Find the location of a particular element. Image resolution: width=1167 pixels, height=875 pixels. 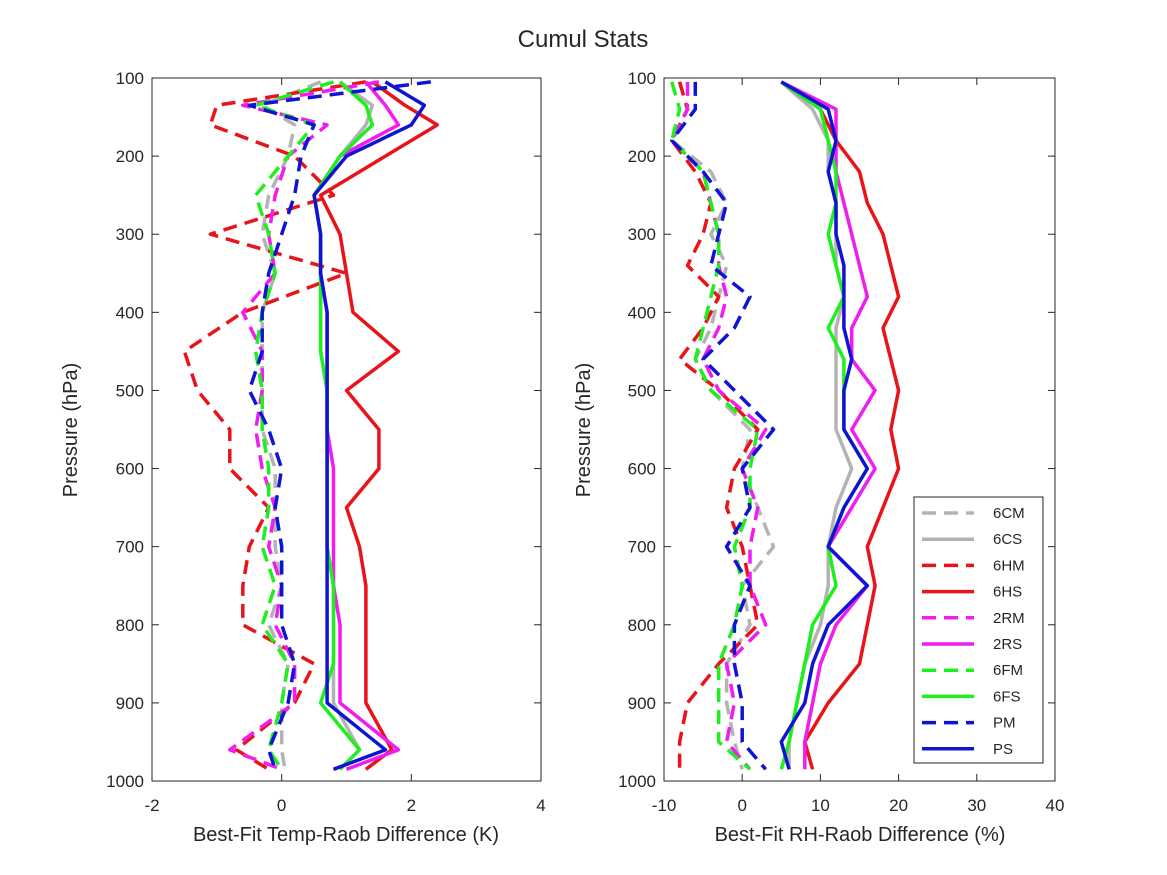

temp-x-tick-label: 0 is located at coordinates (281, 805).